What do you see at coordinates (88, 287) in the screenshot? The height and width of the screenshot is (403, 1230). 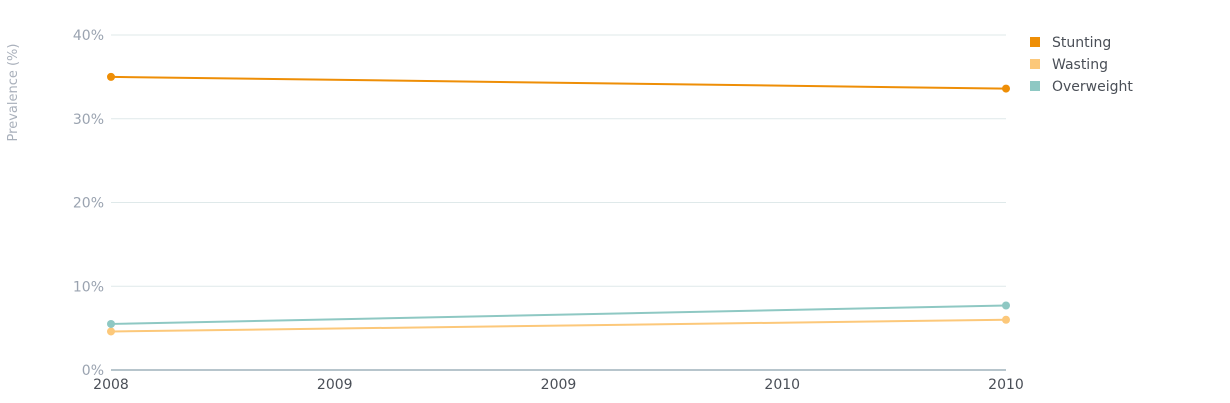 I see `y-tick-label: 10%` at bounding box center [88, 287].